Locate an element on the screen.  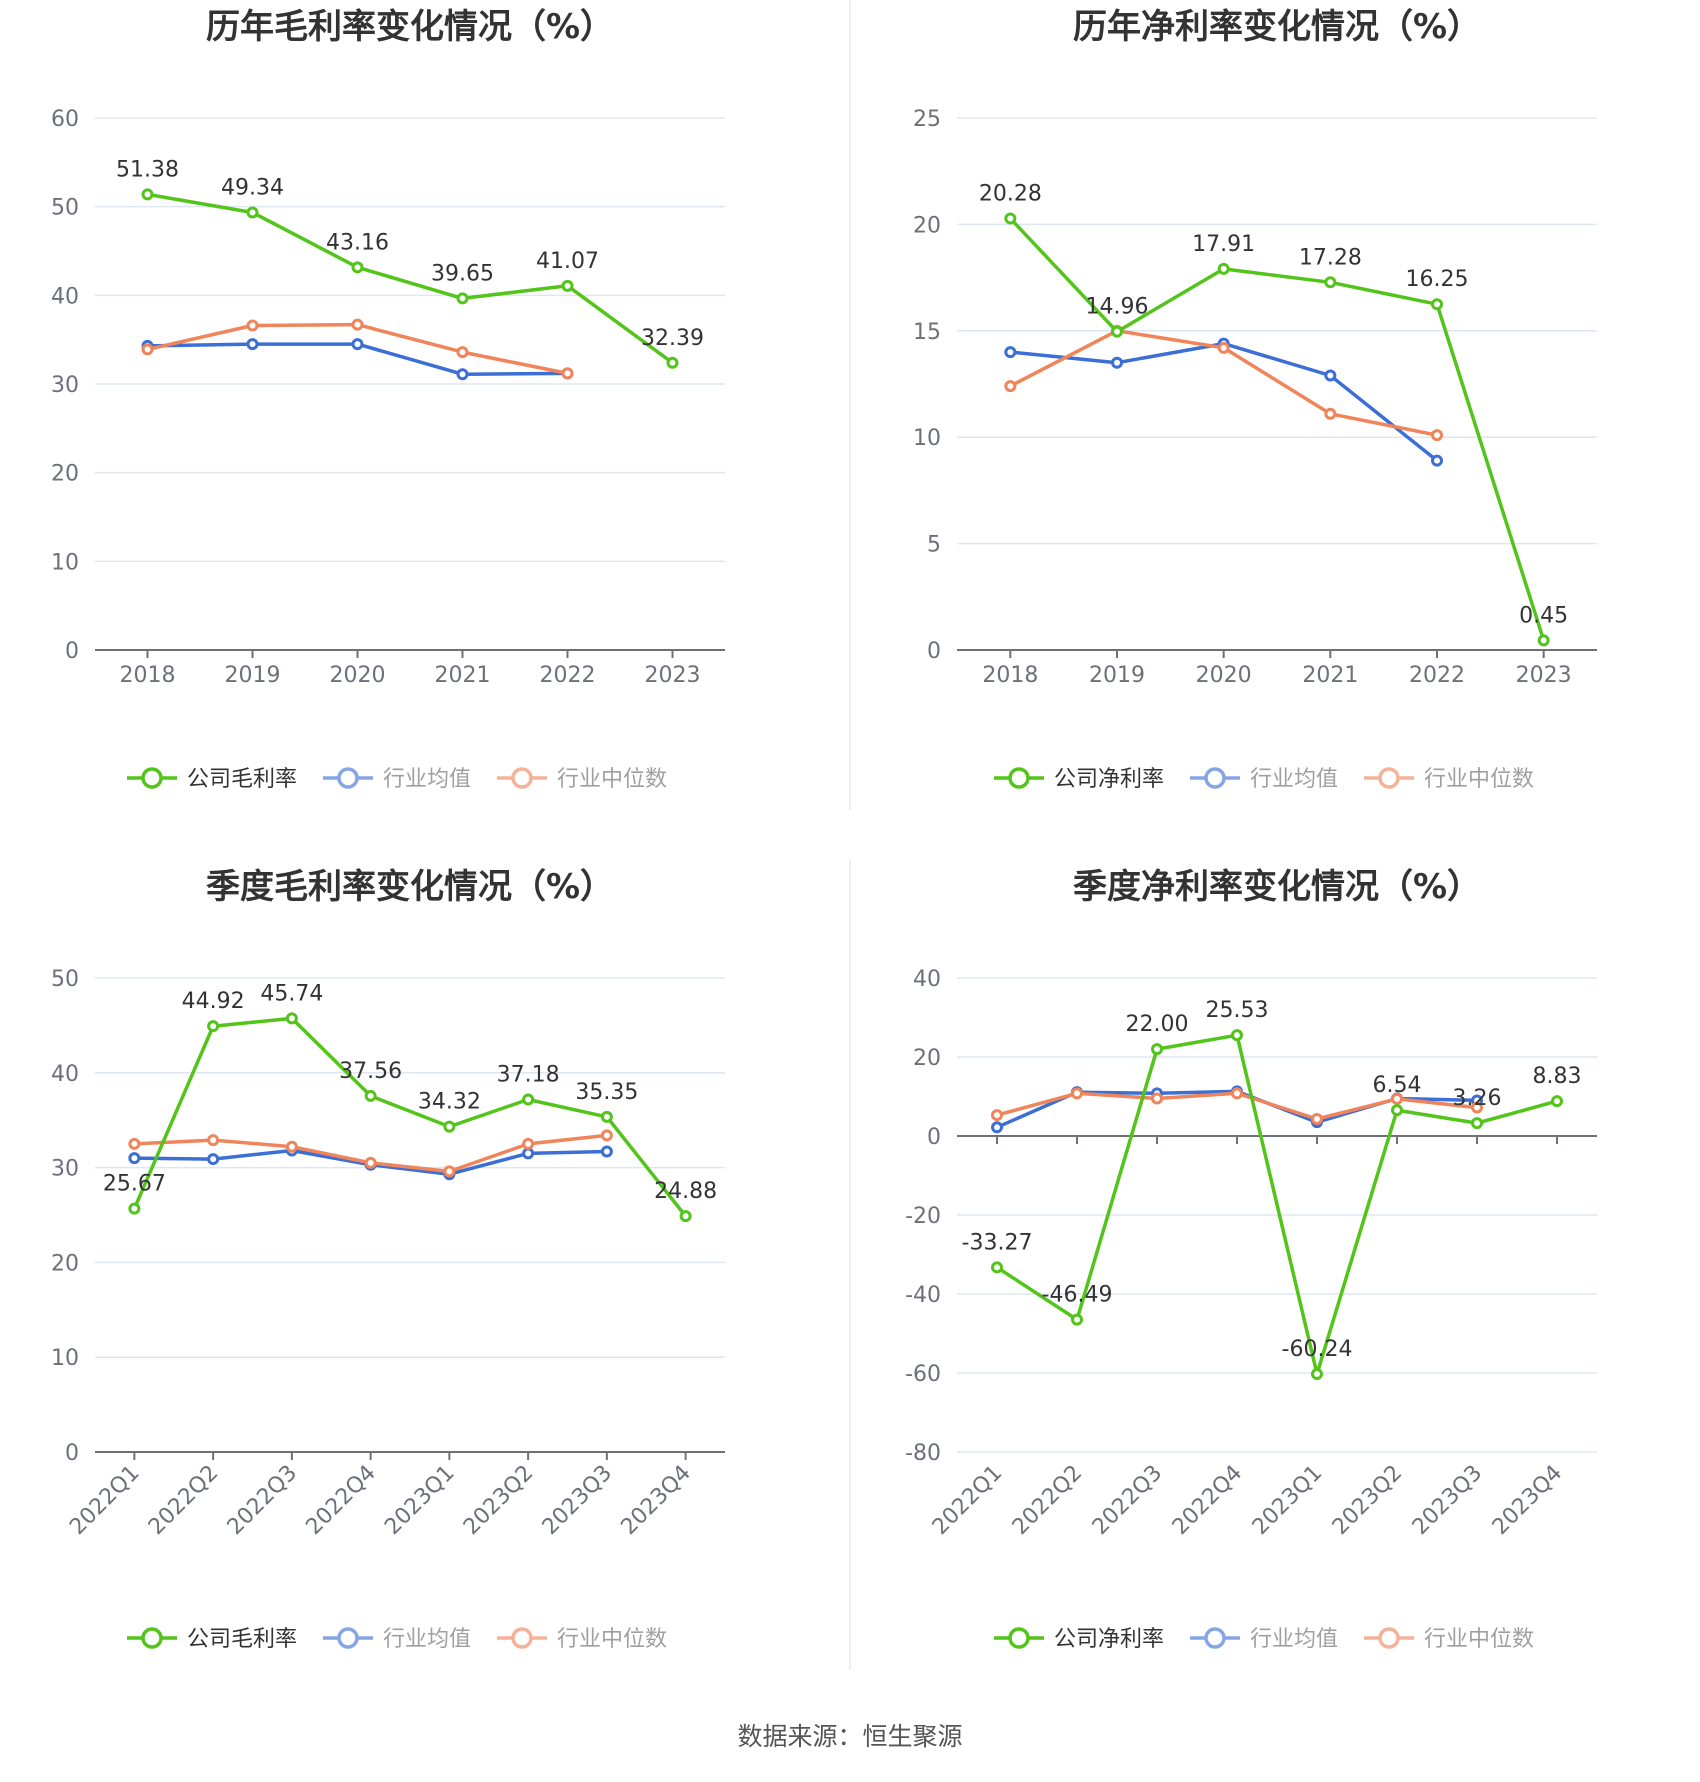
data-label: 35.35 is located at coordinates (606, 1092).